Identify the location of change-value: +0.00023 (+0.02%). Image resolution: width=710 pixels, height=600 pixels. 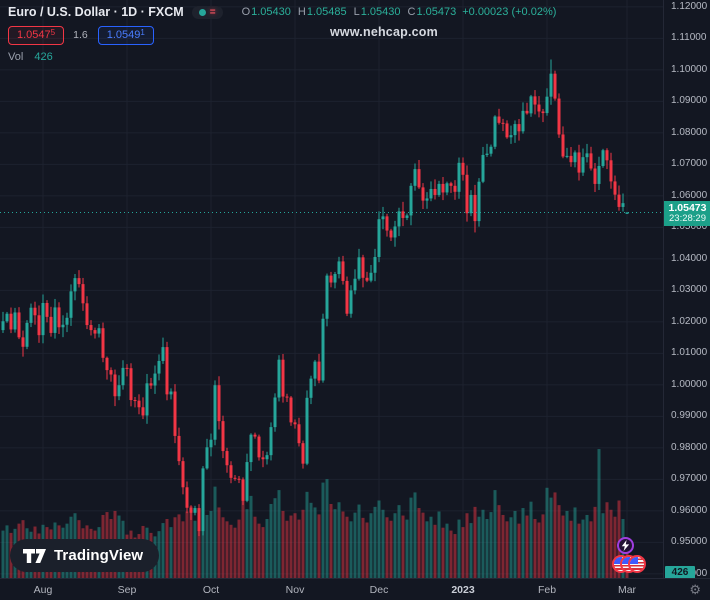
(509, 12).